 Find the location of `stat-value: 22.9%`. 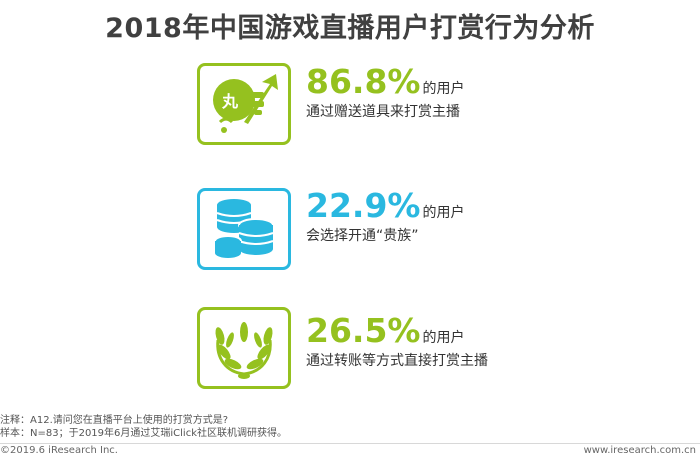

stat-value: 22.9% is located at coordinates (363, 205).